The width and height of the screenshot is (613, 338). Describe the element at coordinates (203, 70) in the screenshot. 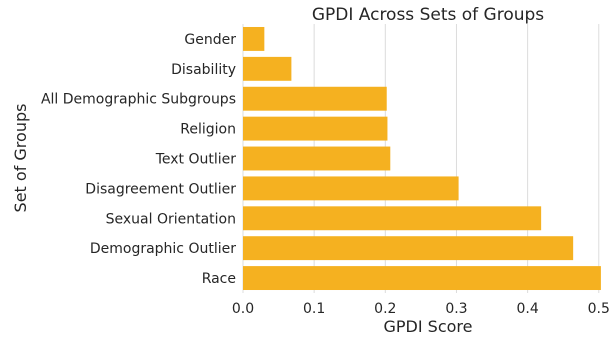

I see `y-tick-label: Disability` at that location.